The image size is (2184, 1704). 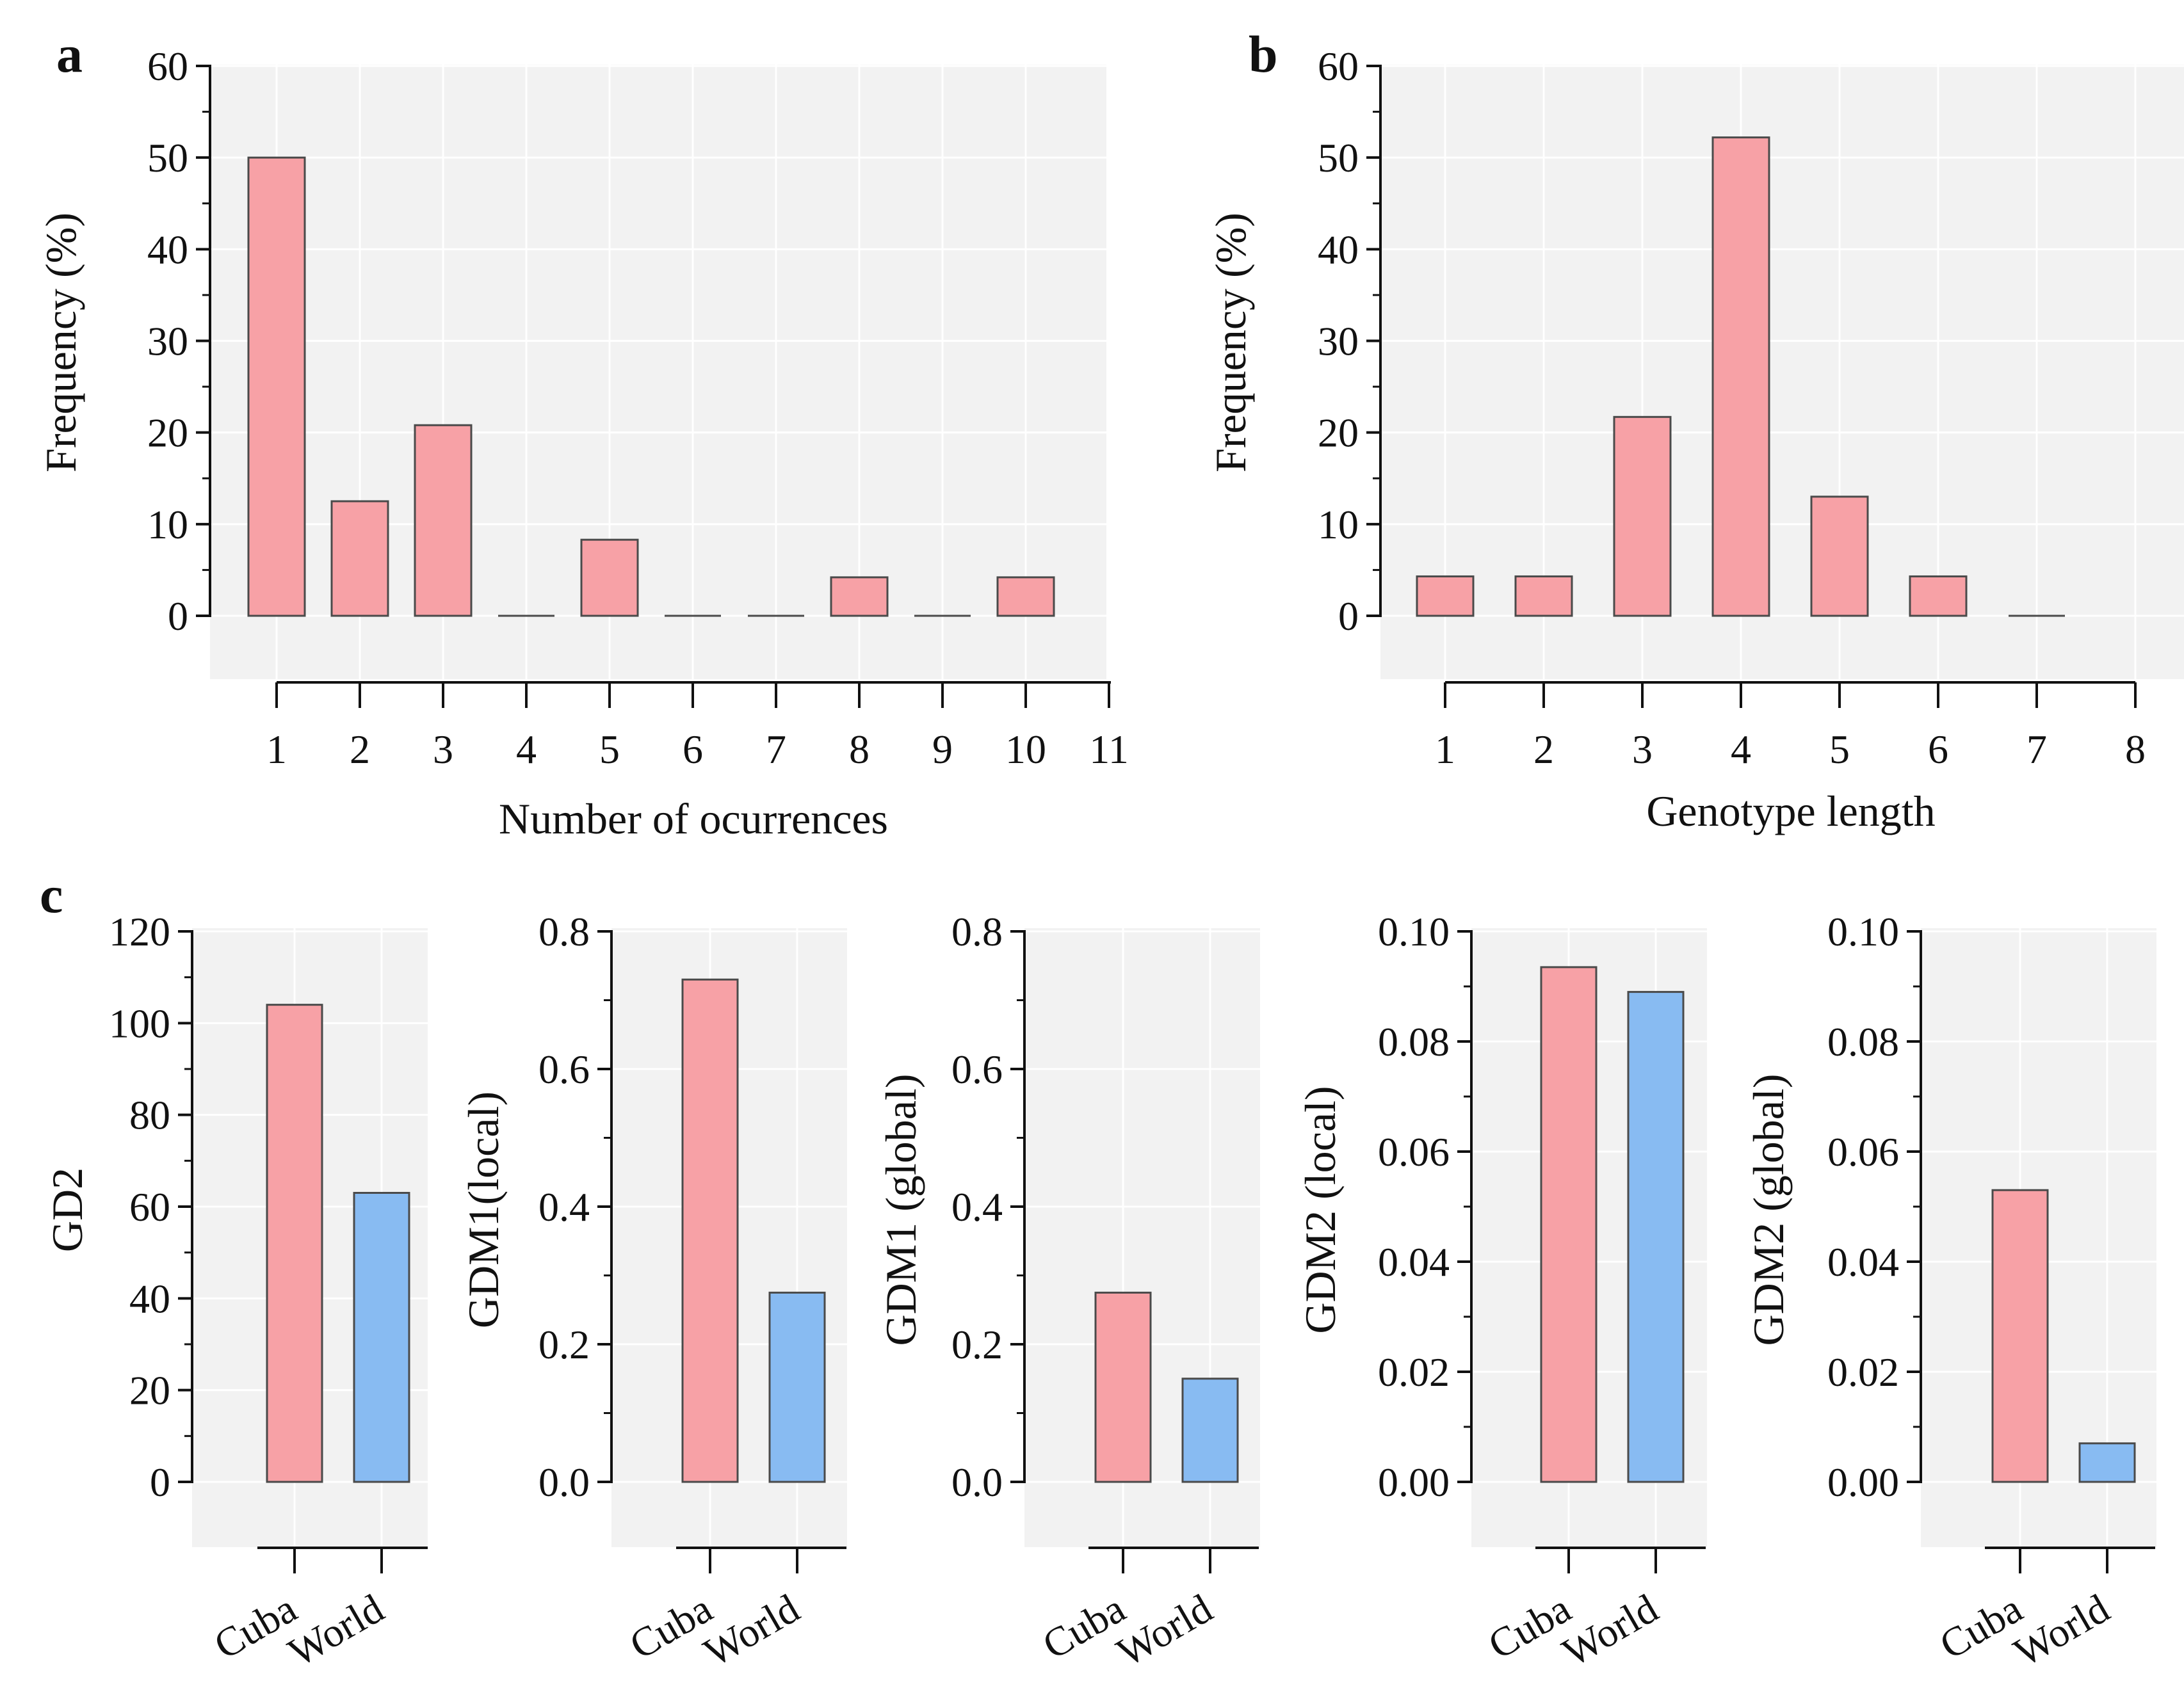 What do you see at coordinates (68, 1210) in the screenshot?
I see `y-axis-title: GD2` at bounding box center [68, 1210].